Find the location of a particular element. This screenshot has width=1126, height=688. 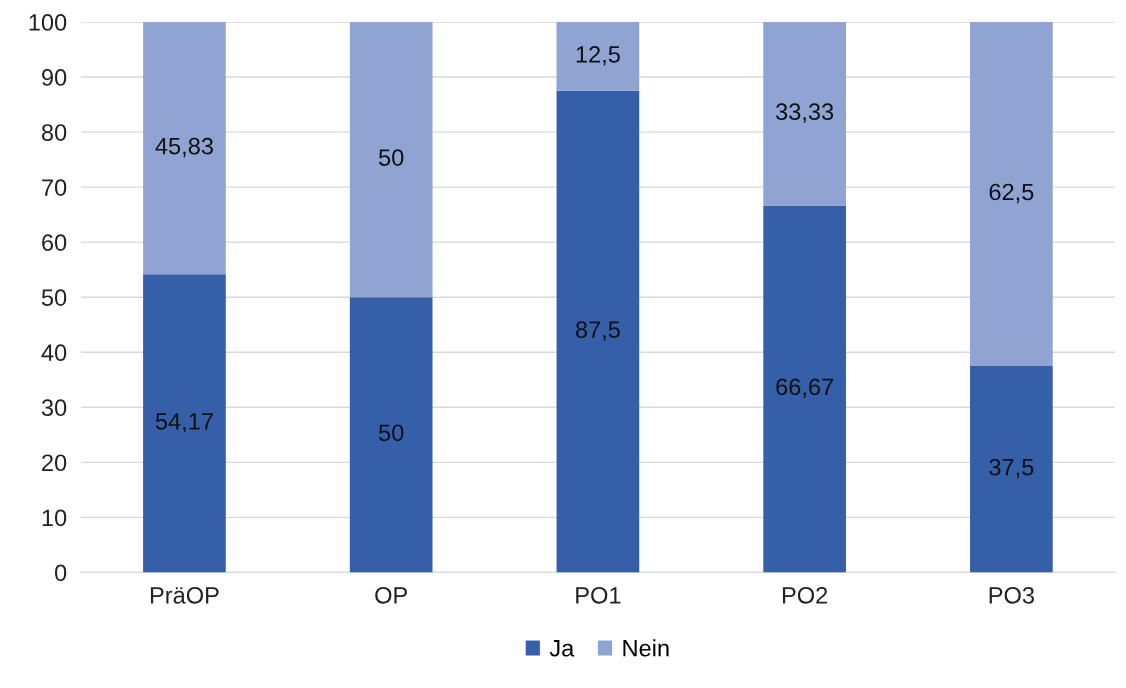

y-tick-label: 100 is located at coordinates (48, 22).